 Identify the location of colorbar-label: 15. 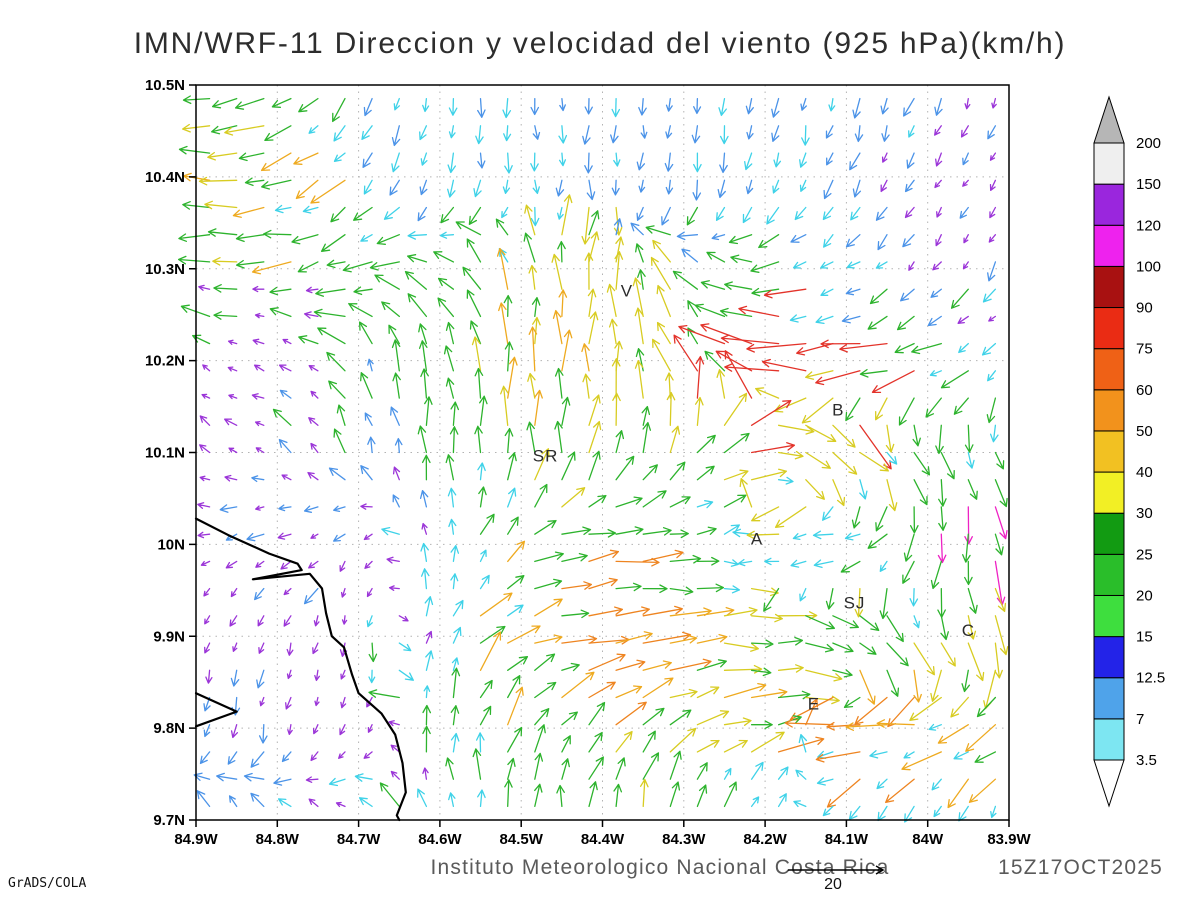
(1144, 637).